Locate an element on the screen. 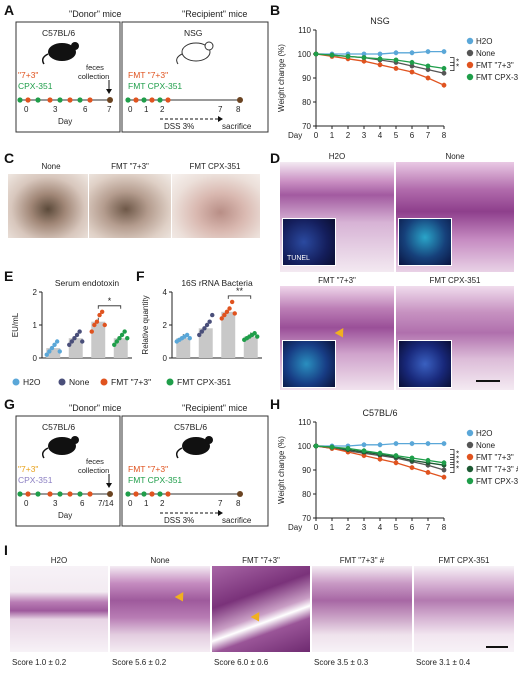 This screenshot has width=520, height=674. tunel-inset-h2o: TUNEL is located at coordinates (309, 242).